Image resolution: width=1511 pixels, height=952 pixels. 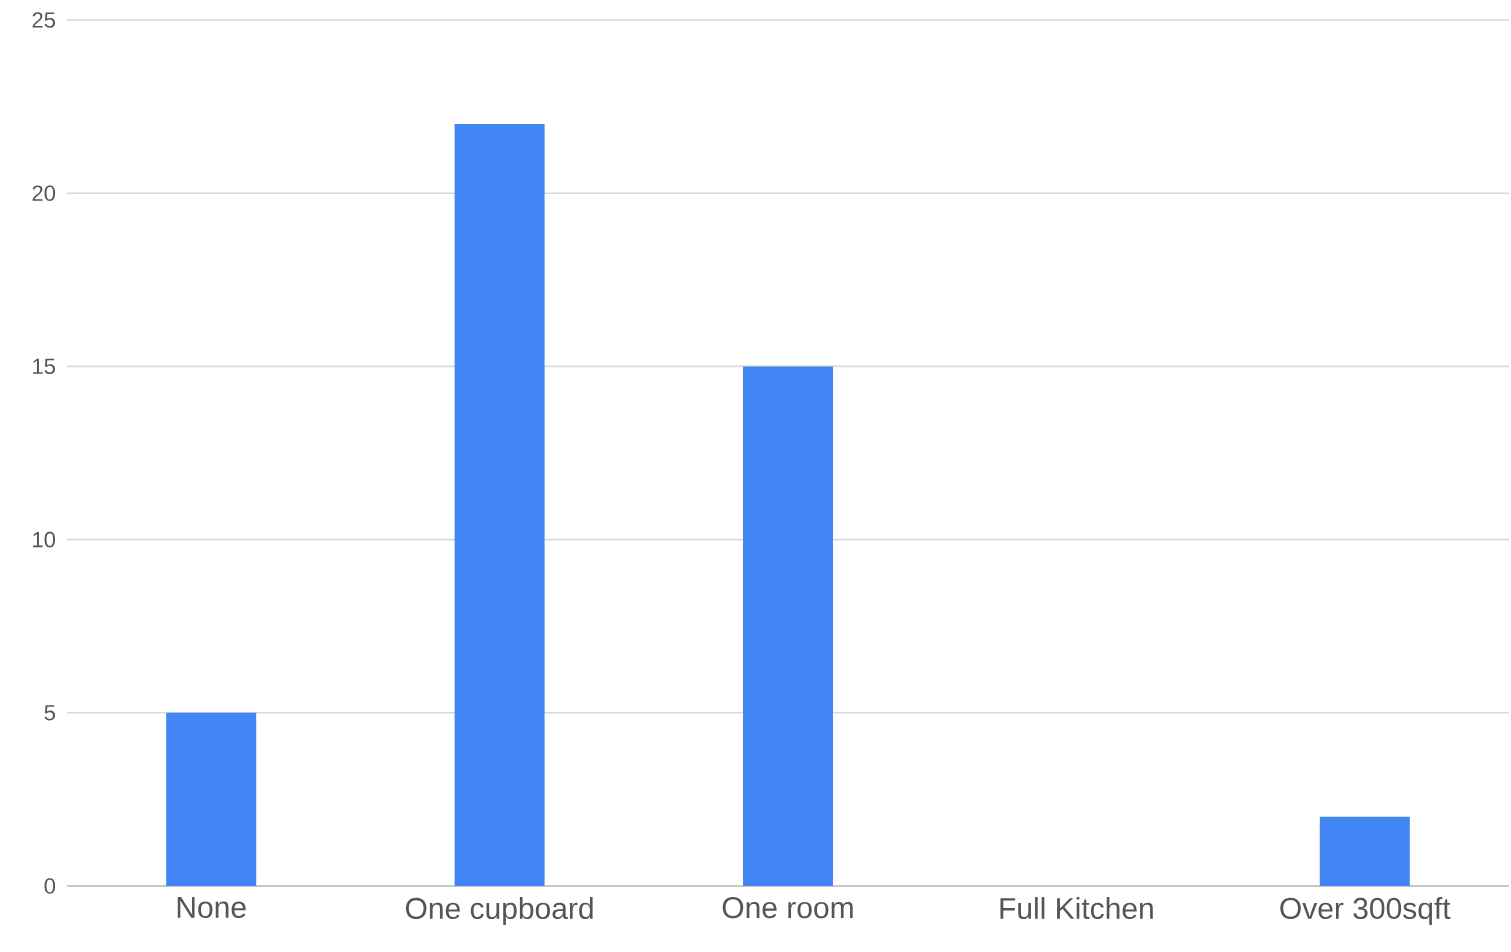 What do you see at coordinates (44, 539) in the screenshot?
I see `y-tick-label: 10` at bounding box center [44, 539].